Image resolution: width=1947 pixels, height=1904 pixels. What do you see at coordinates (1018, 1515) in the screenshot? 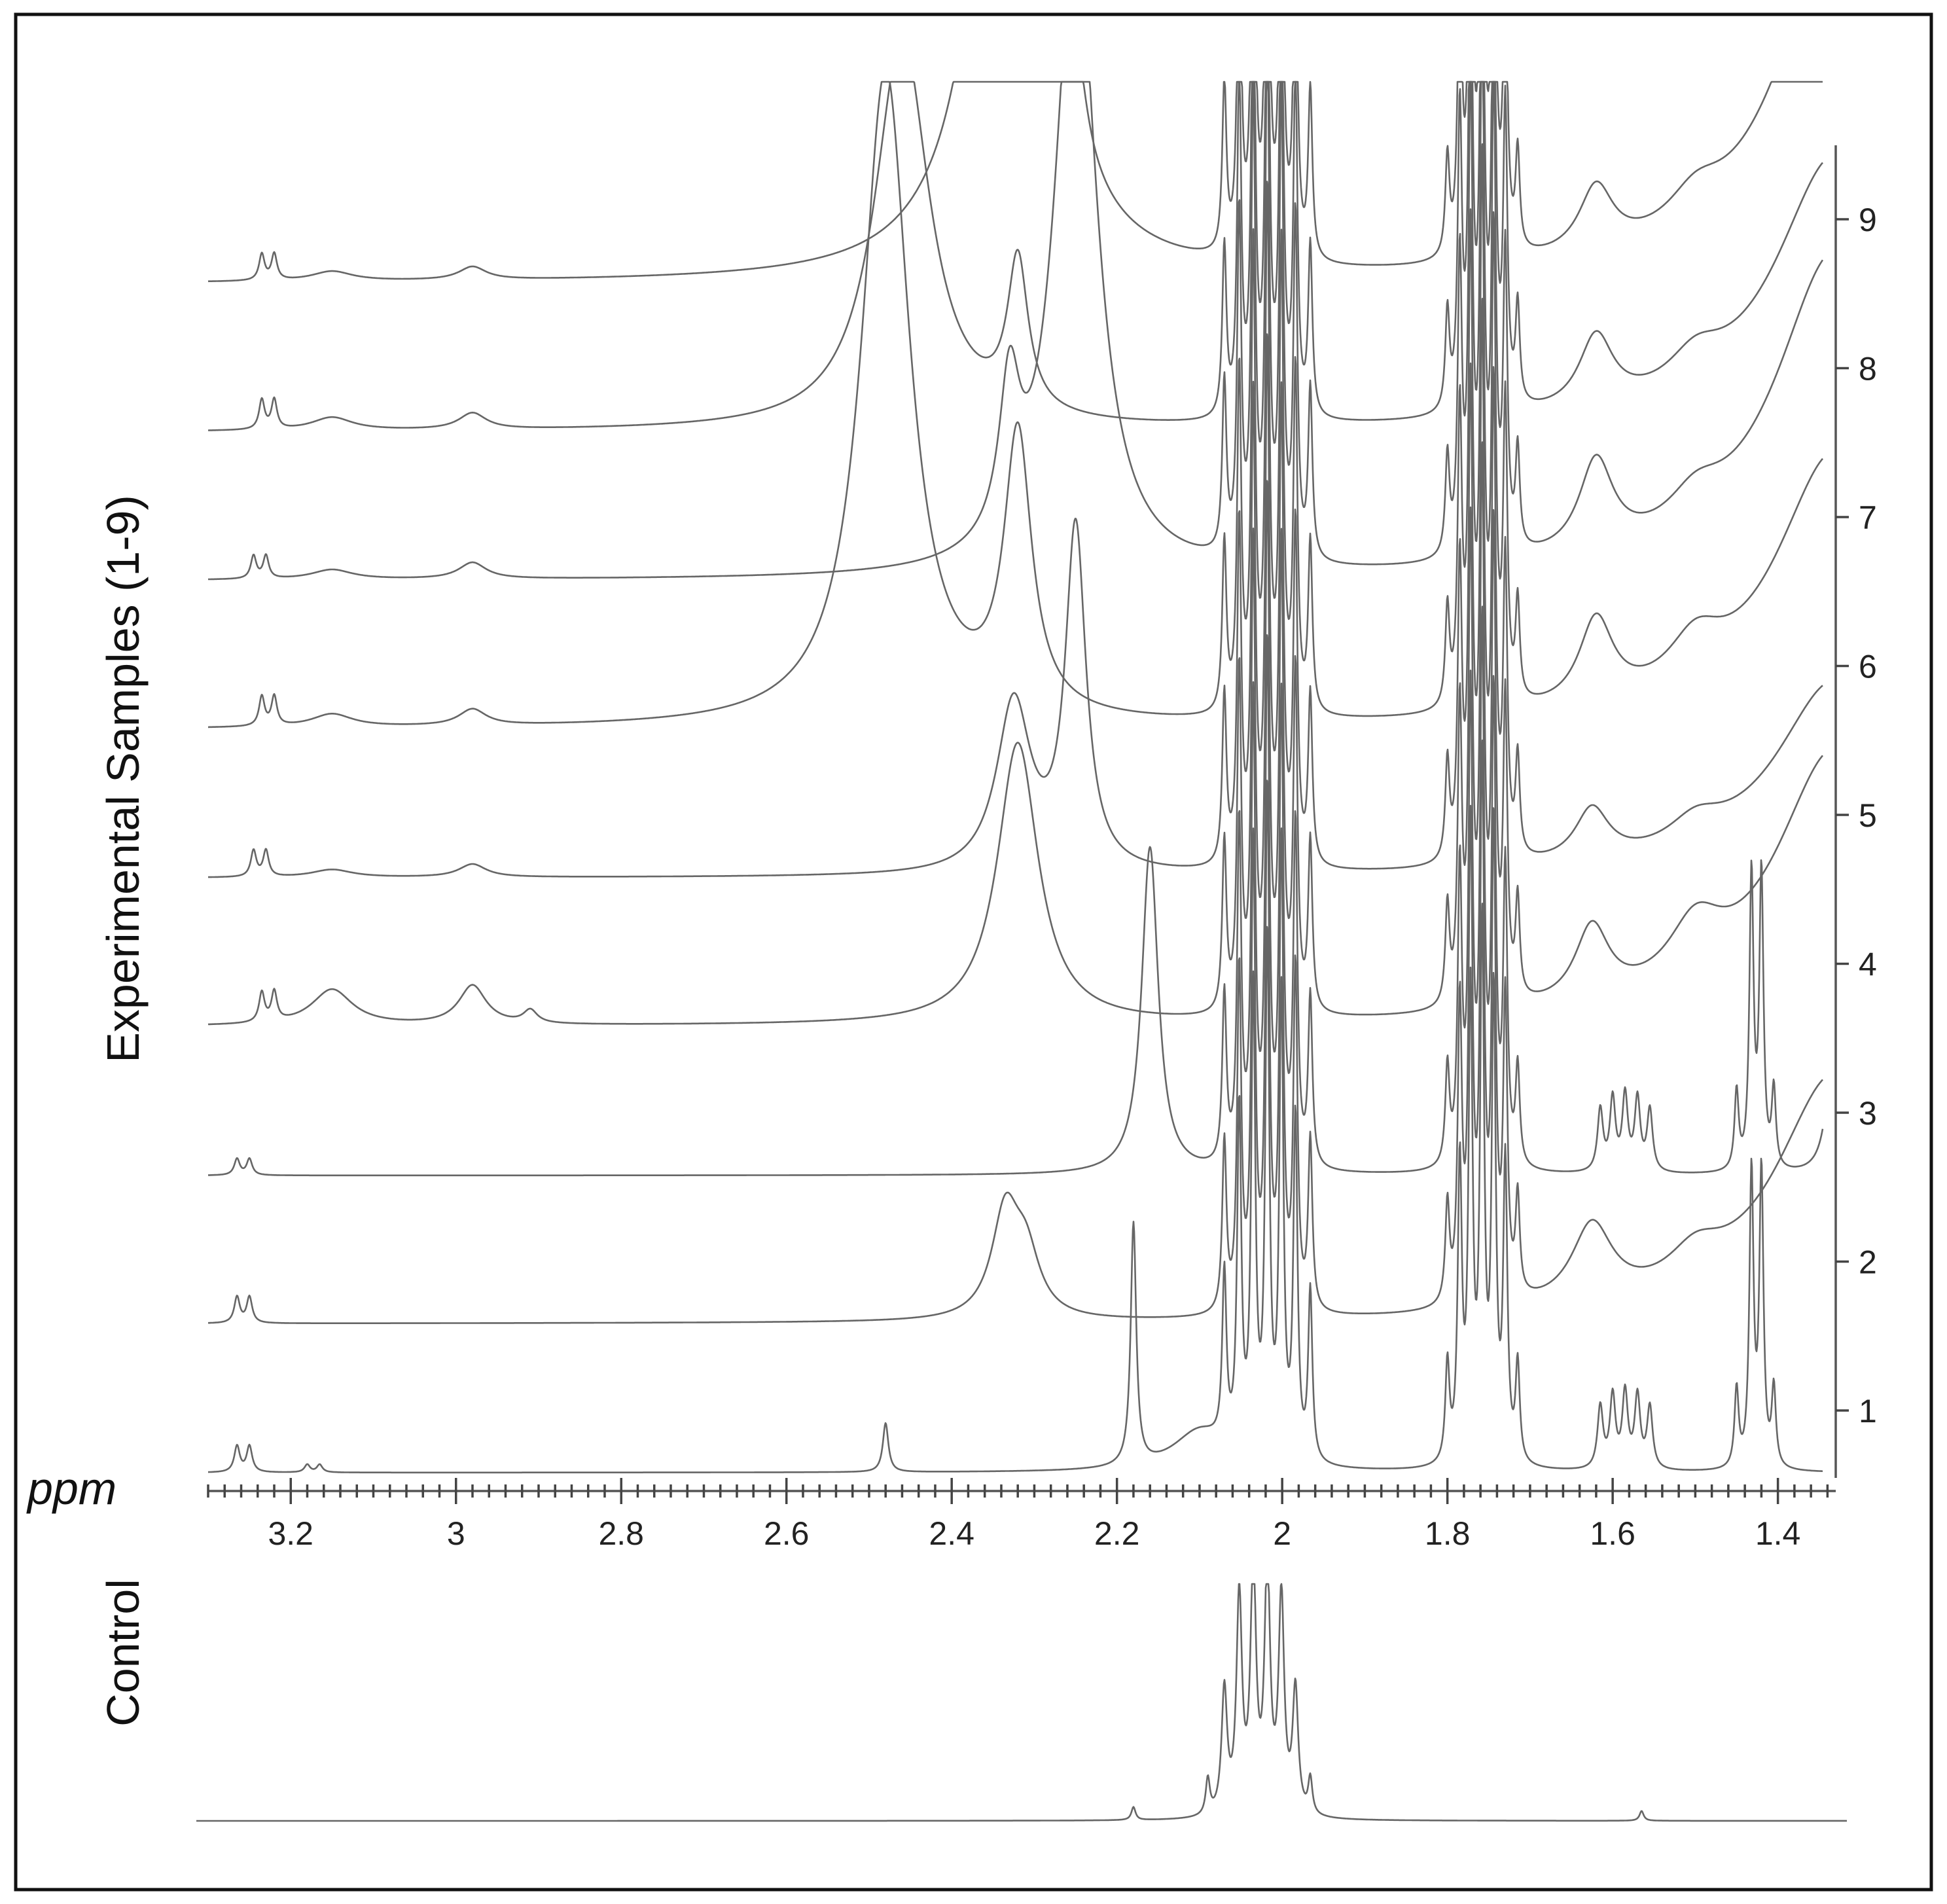
I see `ppm-axis-ticks: 3.2 3 2.8 2.6 2.4 2.2 2 1.8 1.6 1.4` at bounding box center [1018, 1515].